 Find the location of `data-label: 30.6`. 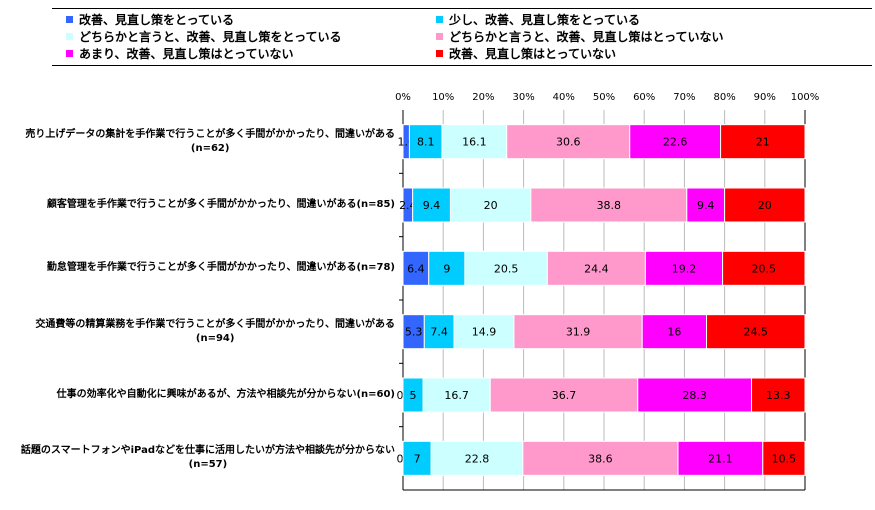

data-label: 30.6 is located at coordinates (568, 142).